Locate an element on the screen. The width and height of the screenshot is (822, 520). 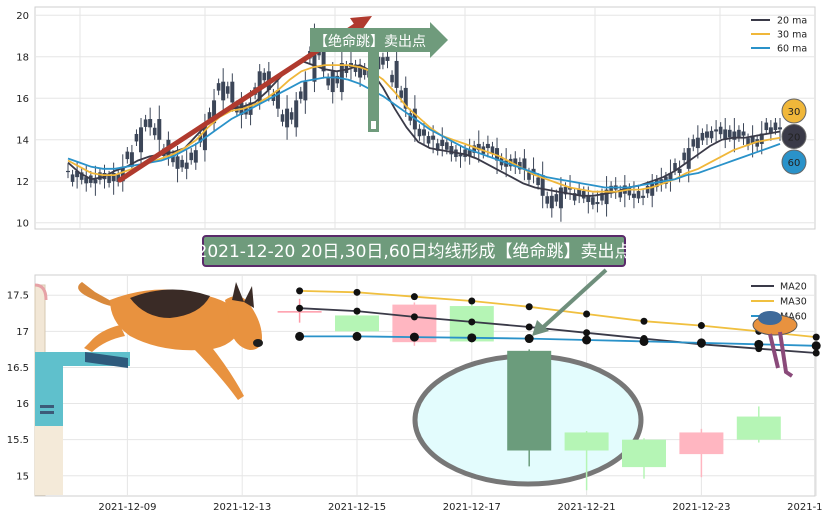
dog-nose is located at coordinates (258, 343).